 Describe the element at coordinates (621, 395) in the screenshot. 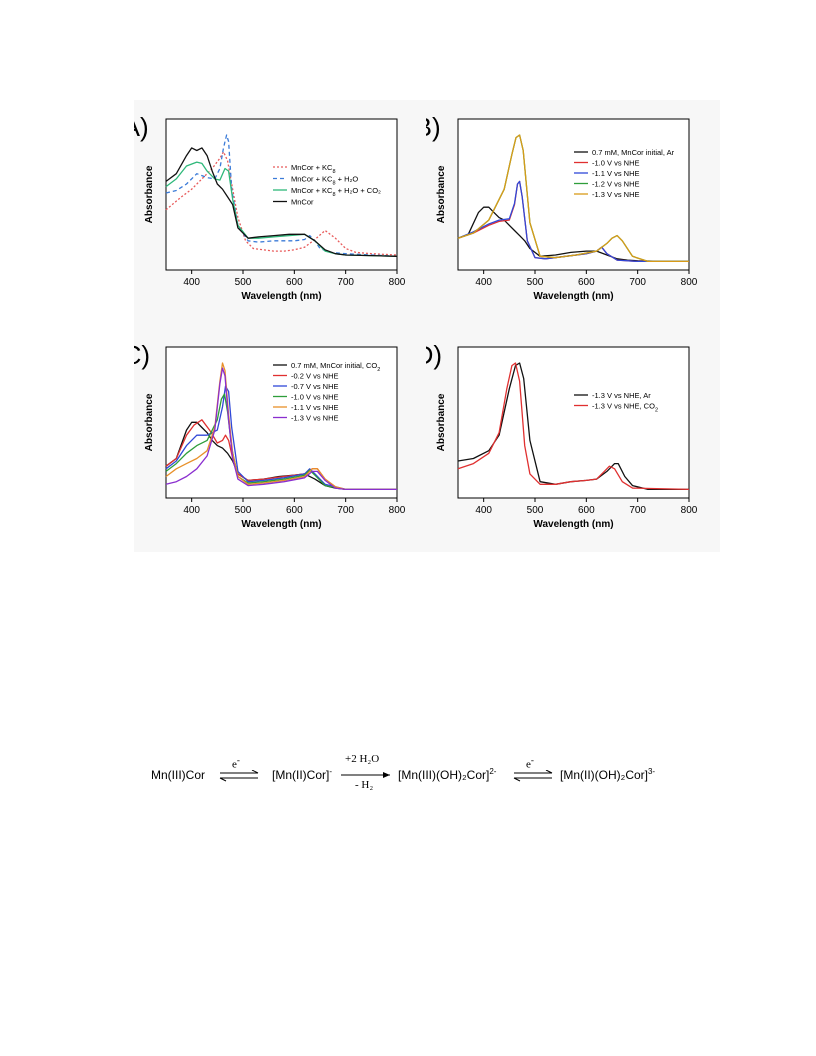

I see `legend-entry: -1.3 V vs NHE, Ar` at that location.